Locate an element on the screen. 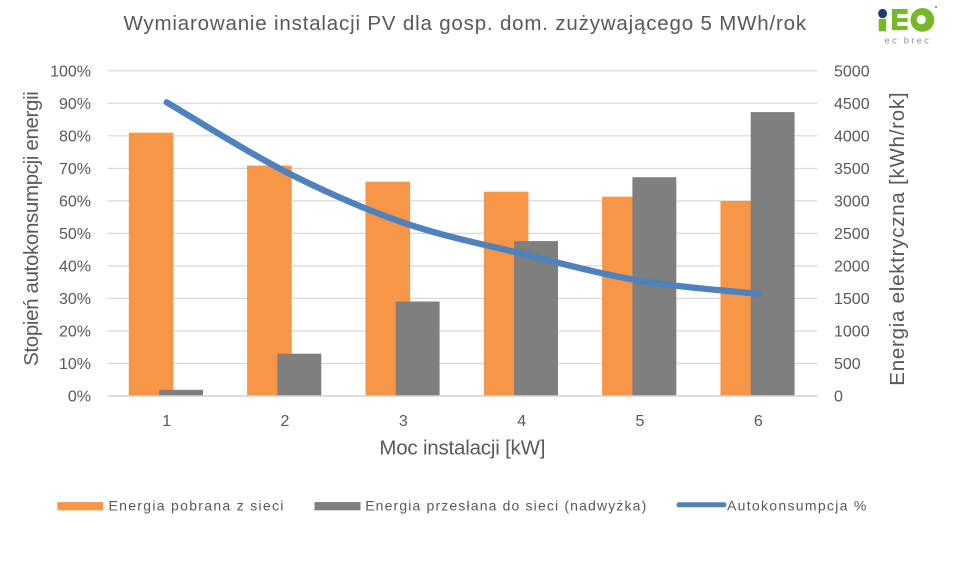  svg-text: 3500 is located at coordinates (852, 169).